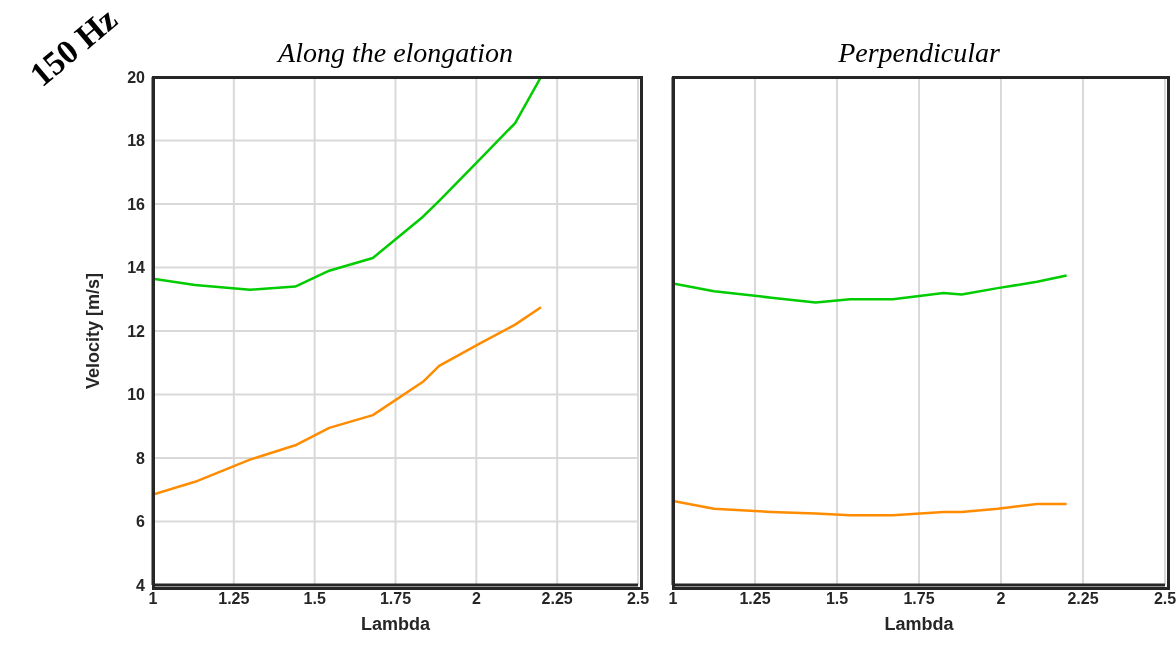  Describe the element at coordinates (136, 77) in the screenshot. I see `y-tick-label: 20` at that location.